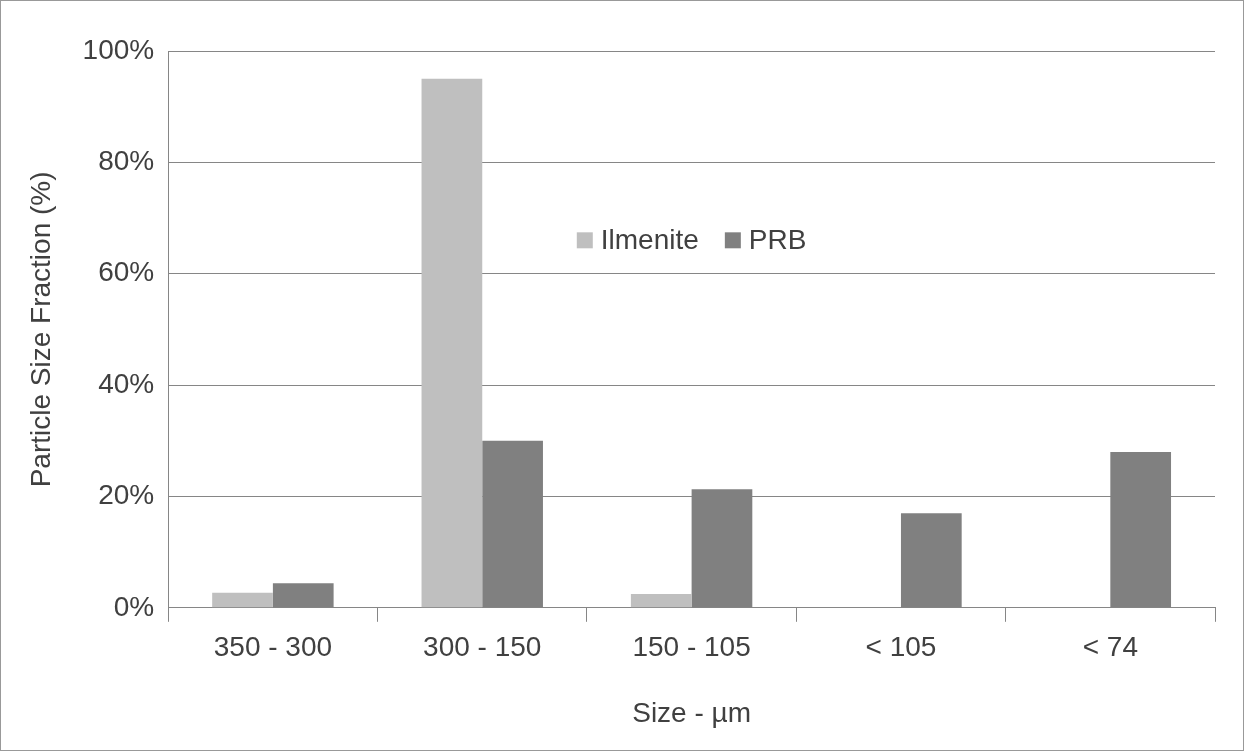  I want to click on y-tick-label: 0%, so click(134, 606).